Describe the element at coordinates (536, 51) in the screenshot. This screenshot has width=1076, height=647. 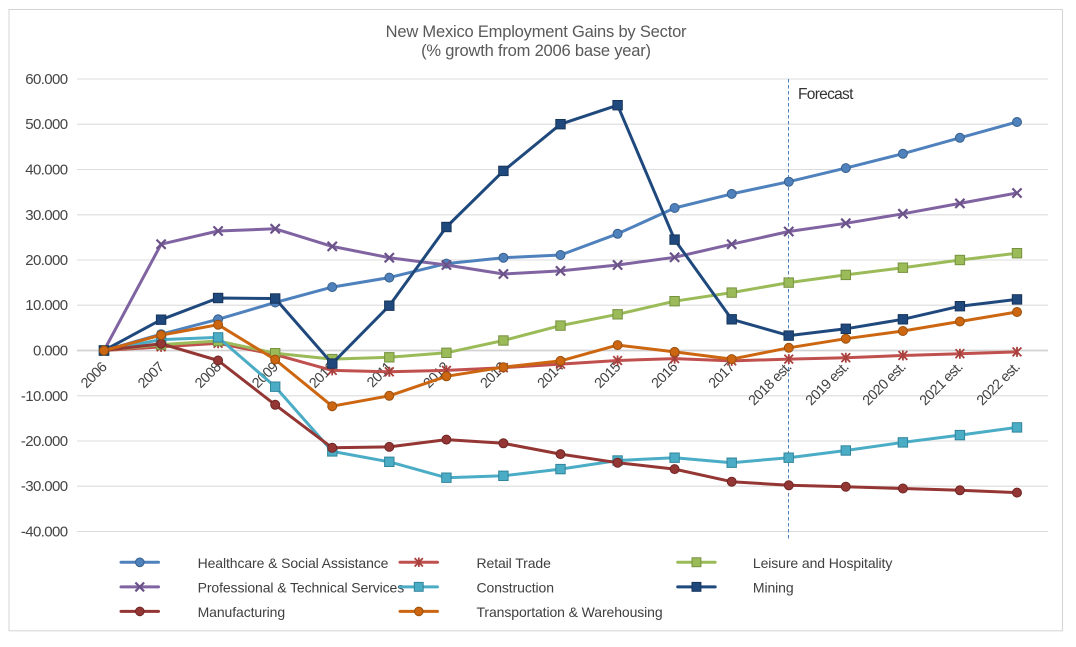
I see `svg-text: (% growth from 2006 base year)` at that location.